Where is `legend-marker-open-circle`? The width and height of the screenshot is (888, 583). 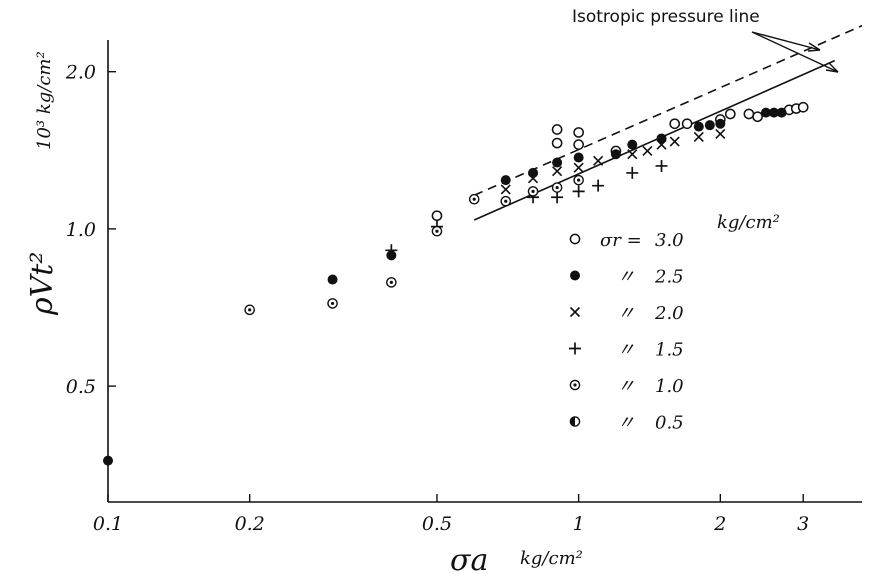 legend-marker-open-circle is located at coordinates (575, 239).